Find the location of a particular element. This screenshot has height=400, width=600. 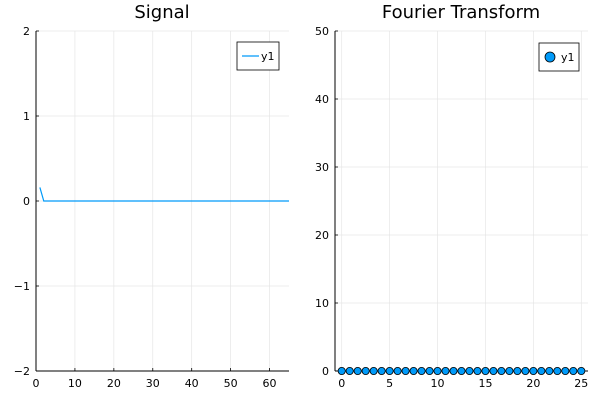

y-tick-label: 40 is located at coordinates (322, 99).